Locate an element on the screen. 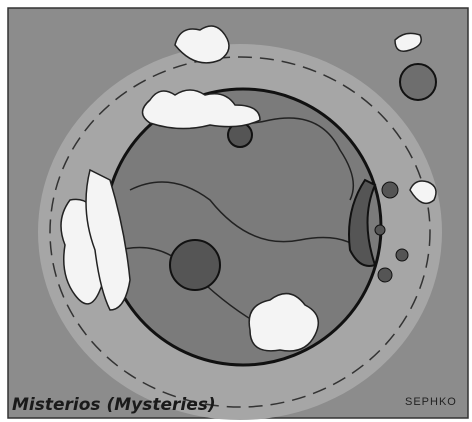 The width and height of the screenshot is (472, 422). moon is located at coordinates (418, 82).